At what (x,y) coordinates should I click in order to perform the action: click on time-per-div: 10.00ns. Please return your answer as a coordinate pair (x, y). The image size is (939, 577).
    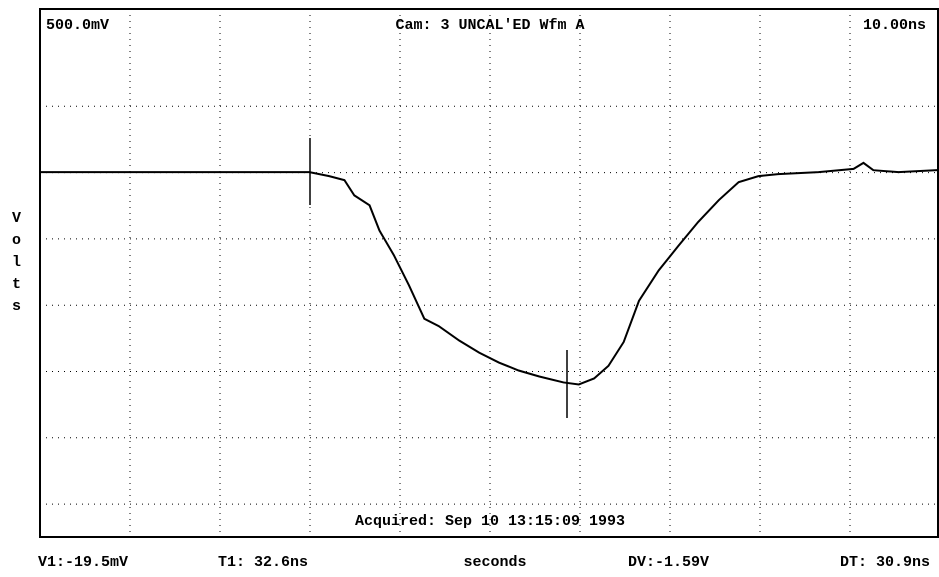
    Looking at the image, I should click on (894, 25).